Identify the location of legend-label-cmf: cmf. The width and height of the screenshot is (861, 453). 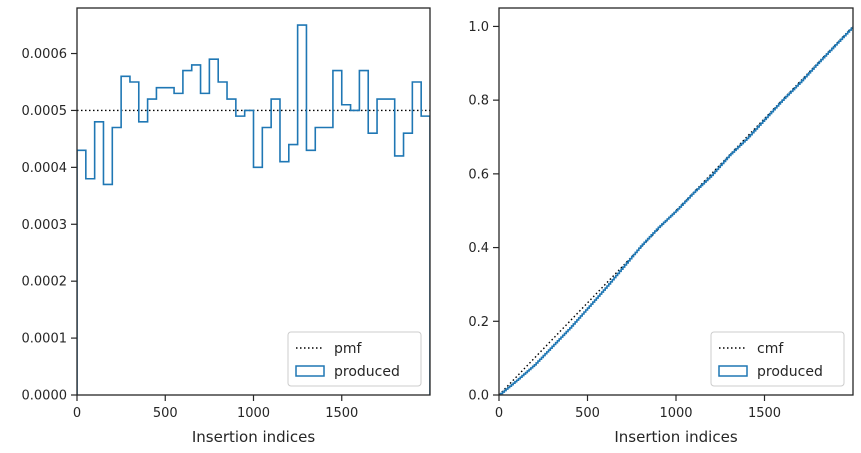
(770, 349).